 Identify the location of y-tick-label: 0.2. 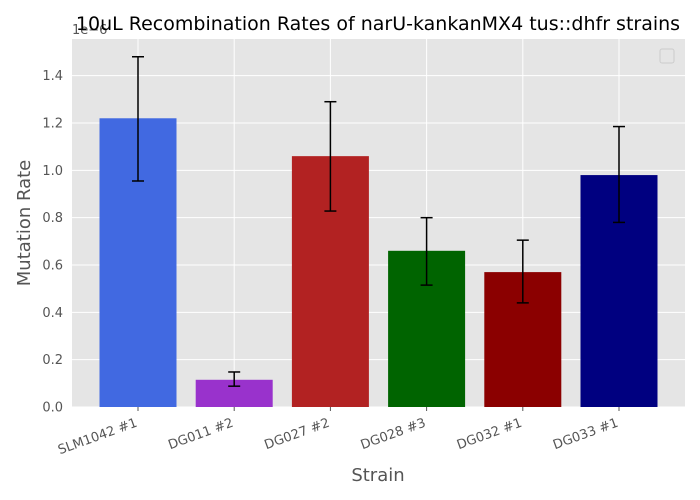
(52, 360).